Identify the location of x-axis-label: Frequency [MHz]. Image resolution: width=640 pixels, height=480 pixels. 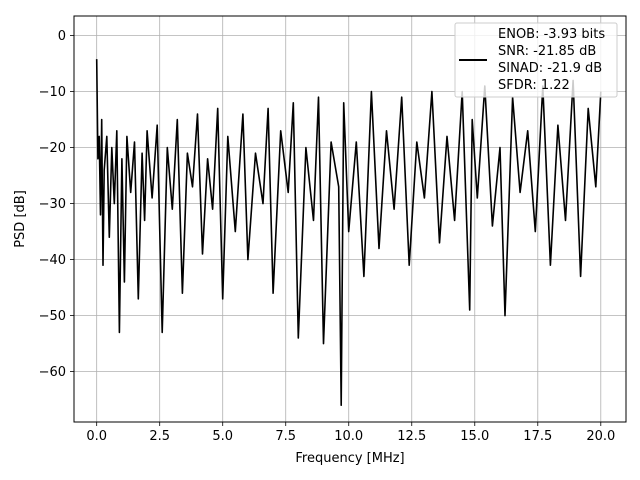
(349, 458).